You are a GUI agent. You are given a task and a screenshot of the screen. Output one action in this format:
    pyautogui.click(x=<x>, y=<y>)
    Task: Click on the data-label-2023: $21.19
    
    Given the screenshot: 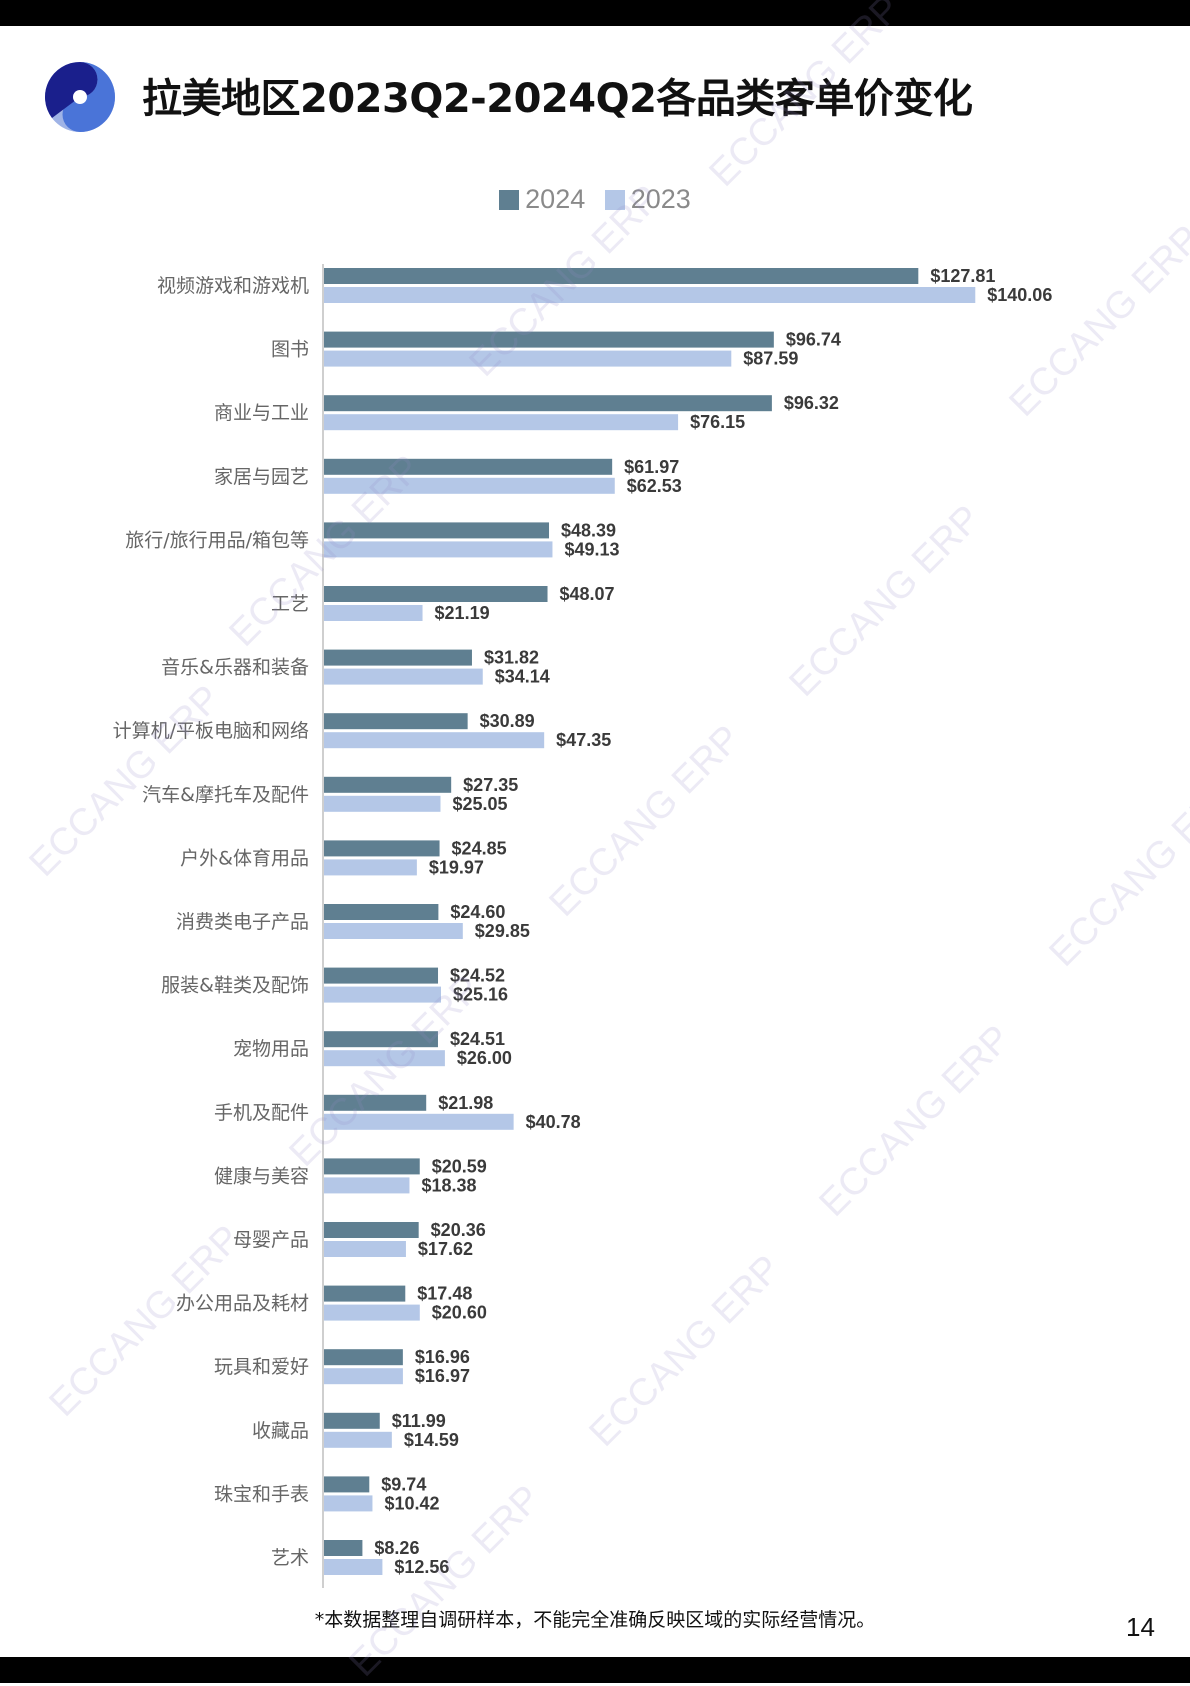 What is the action you would take?
    pyautogui.click(x=462, y=613)
    